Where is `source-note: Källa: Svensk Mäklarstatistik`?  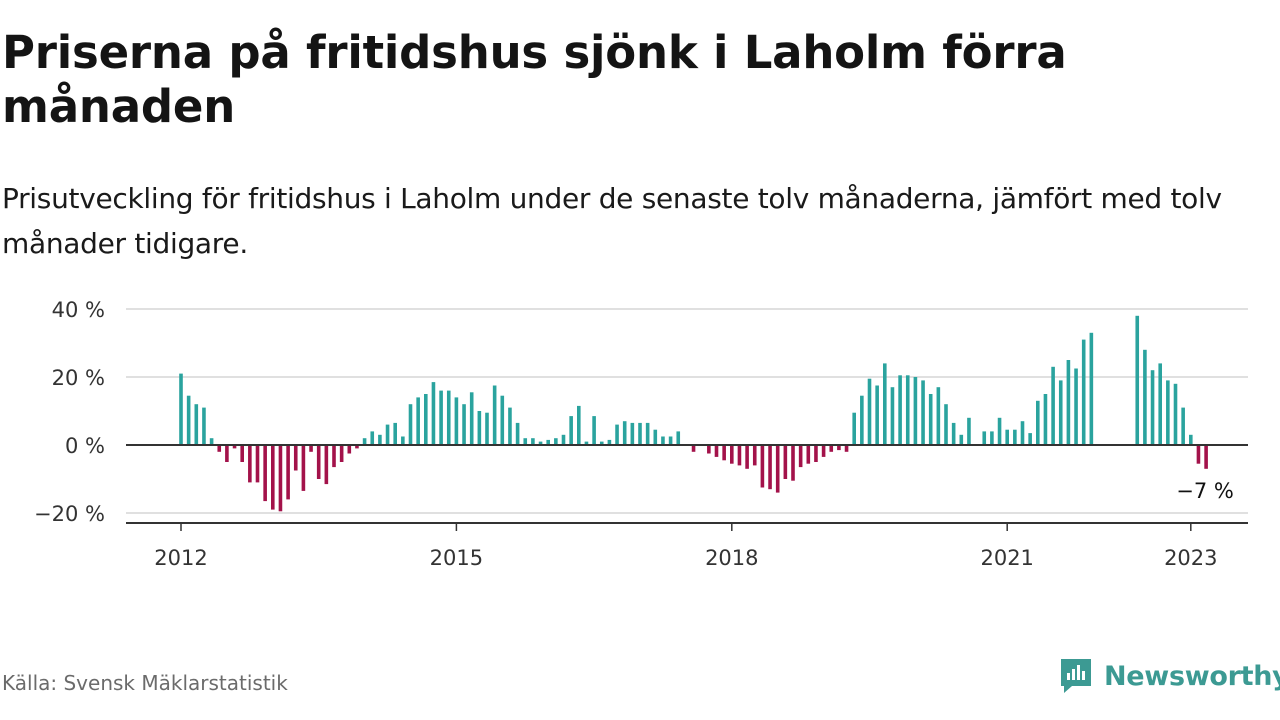
source-note: Källa: Svensk Mäklarstatistik is located at coordinates (145, 683).